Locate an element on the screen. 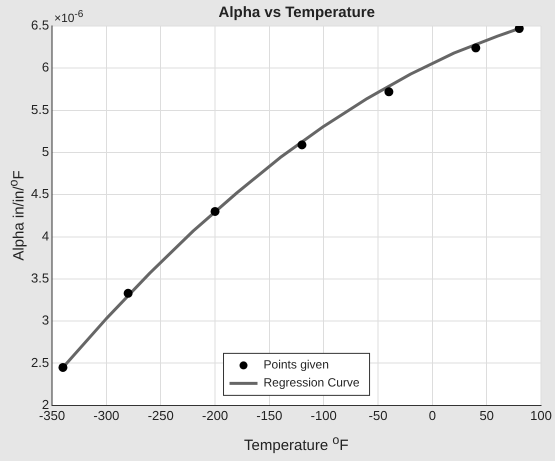  y-tick-label: 5.5 is located at coordinates (40, 109).